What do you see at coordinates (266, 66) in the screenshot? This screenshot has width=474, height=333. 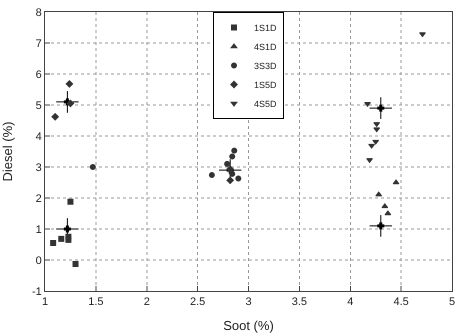 I see `legend-label: 3S3D` at bounding box center [266, 66].